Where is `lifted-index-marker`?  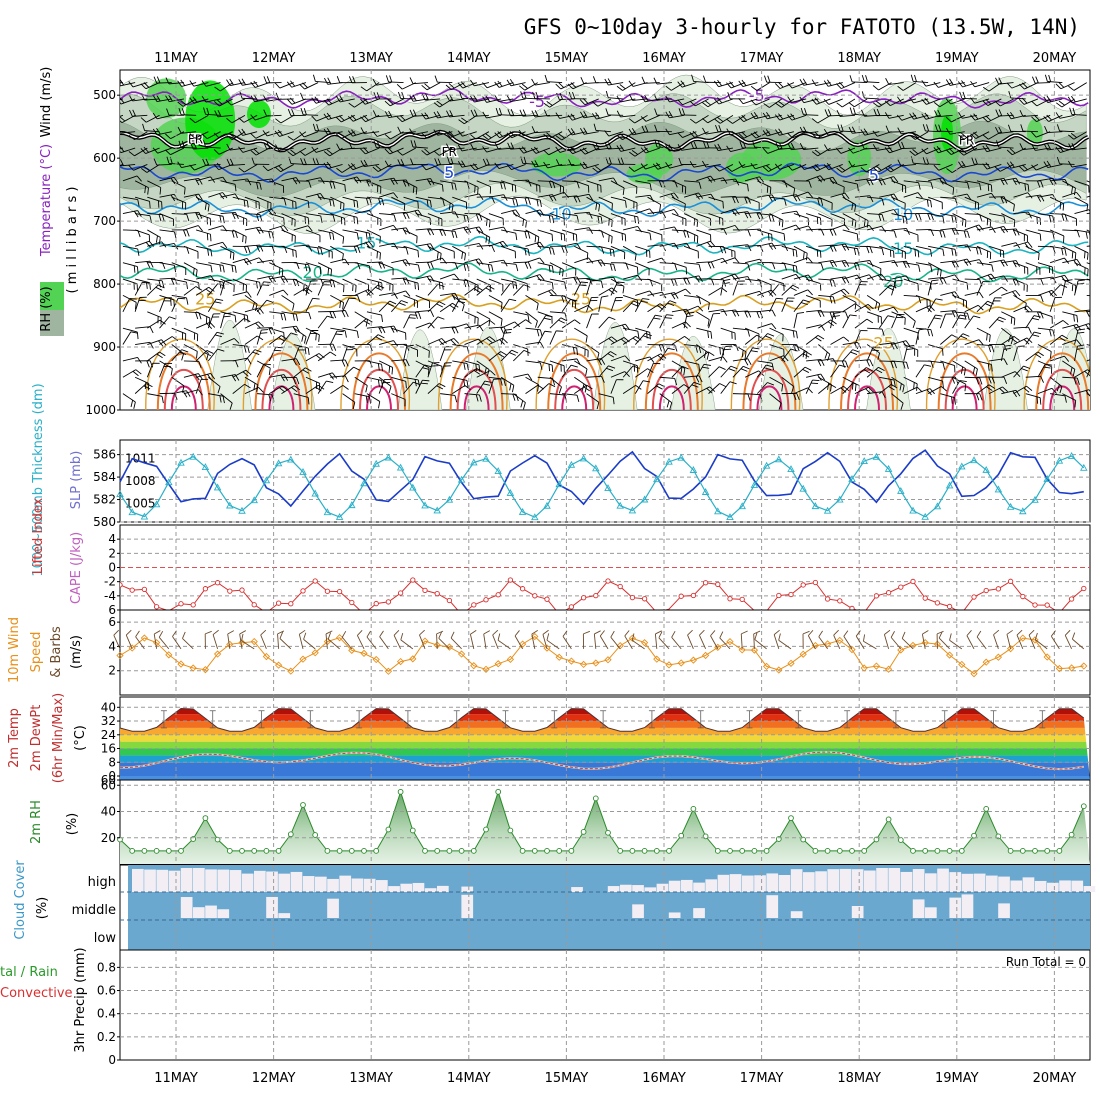 lifted-index-marker is located at coordinates (425, 590).